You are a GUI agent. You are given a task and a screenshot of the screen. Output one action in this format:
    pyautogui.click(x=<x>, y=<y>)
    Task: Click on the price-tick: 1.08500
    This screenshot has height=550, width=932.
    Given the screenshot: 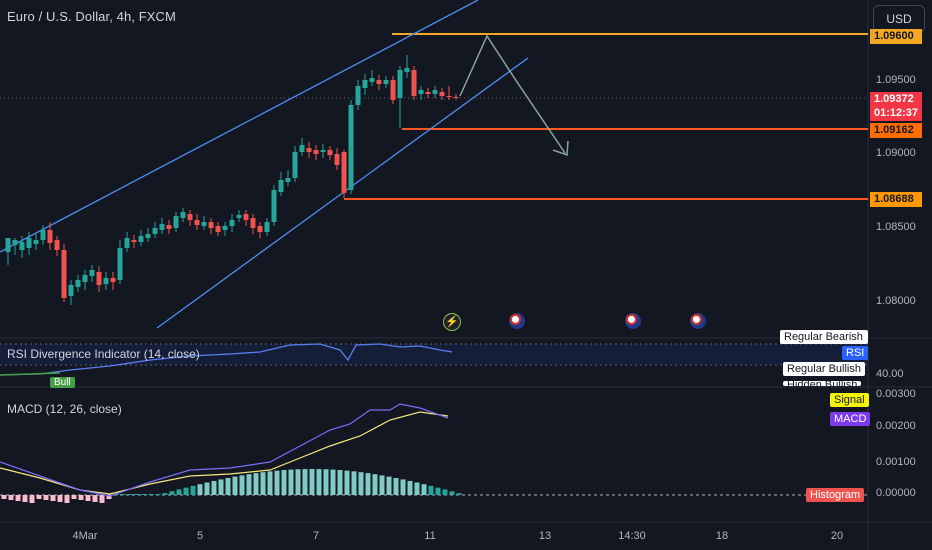 What is the action you would take?
    pyautogui.click(x=896, y=227)
    